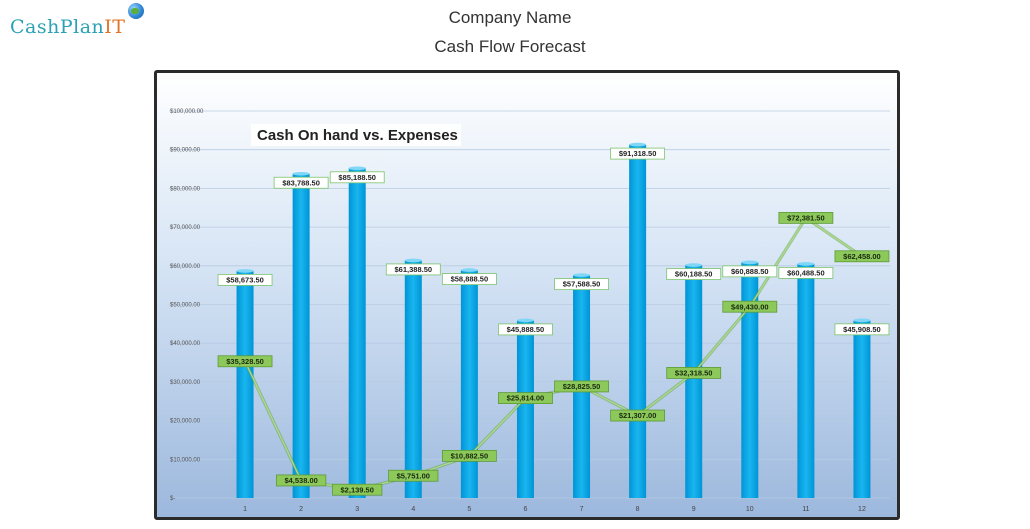 This screenshot has width=1030, height=529. I want to click on line-data-label: $4,538.00, so click(300, 480).